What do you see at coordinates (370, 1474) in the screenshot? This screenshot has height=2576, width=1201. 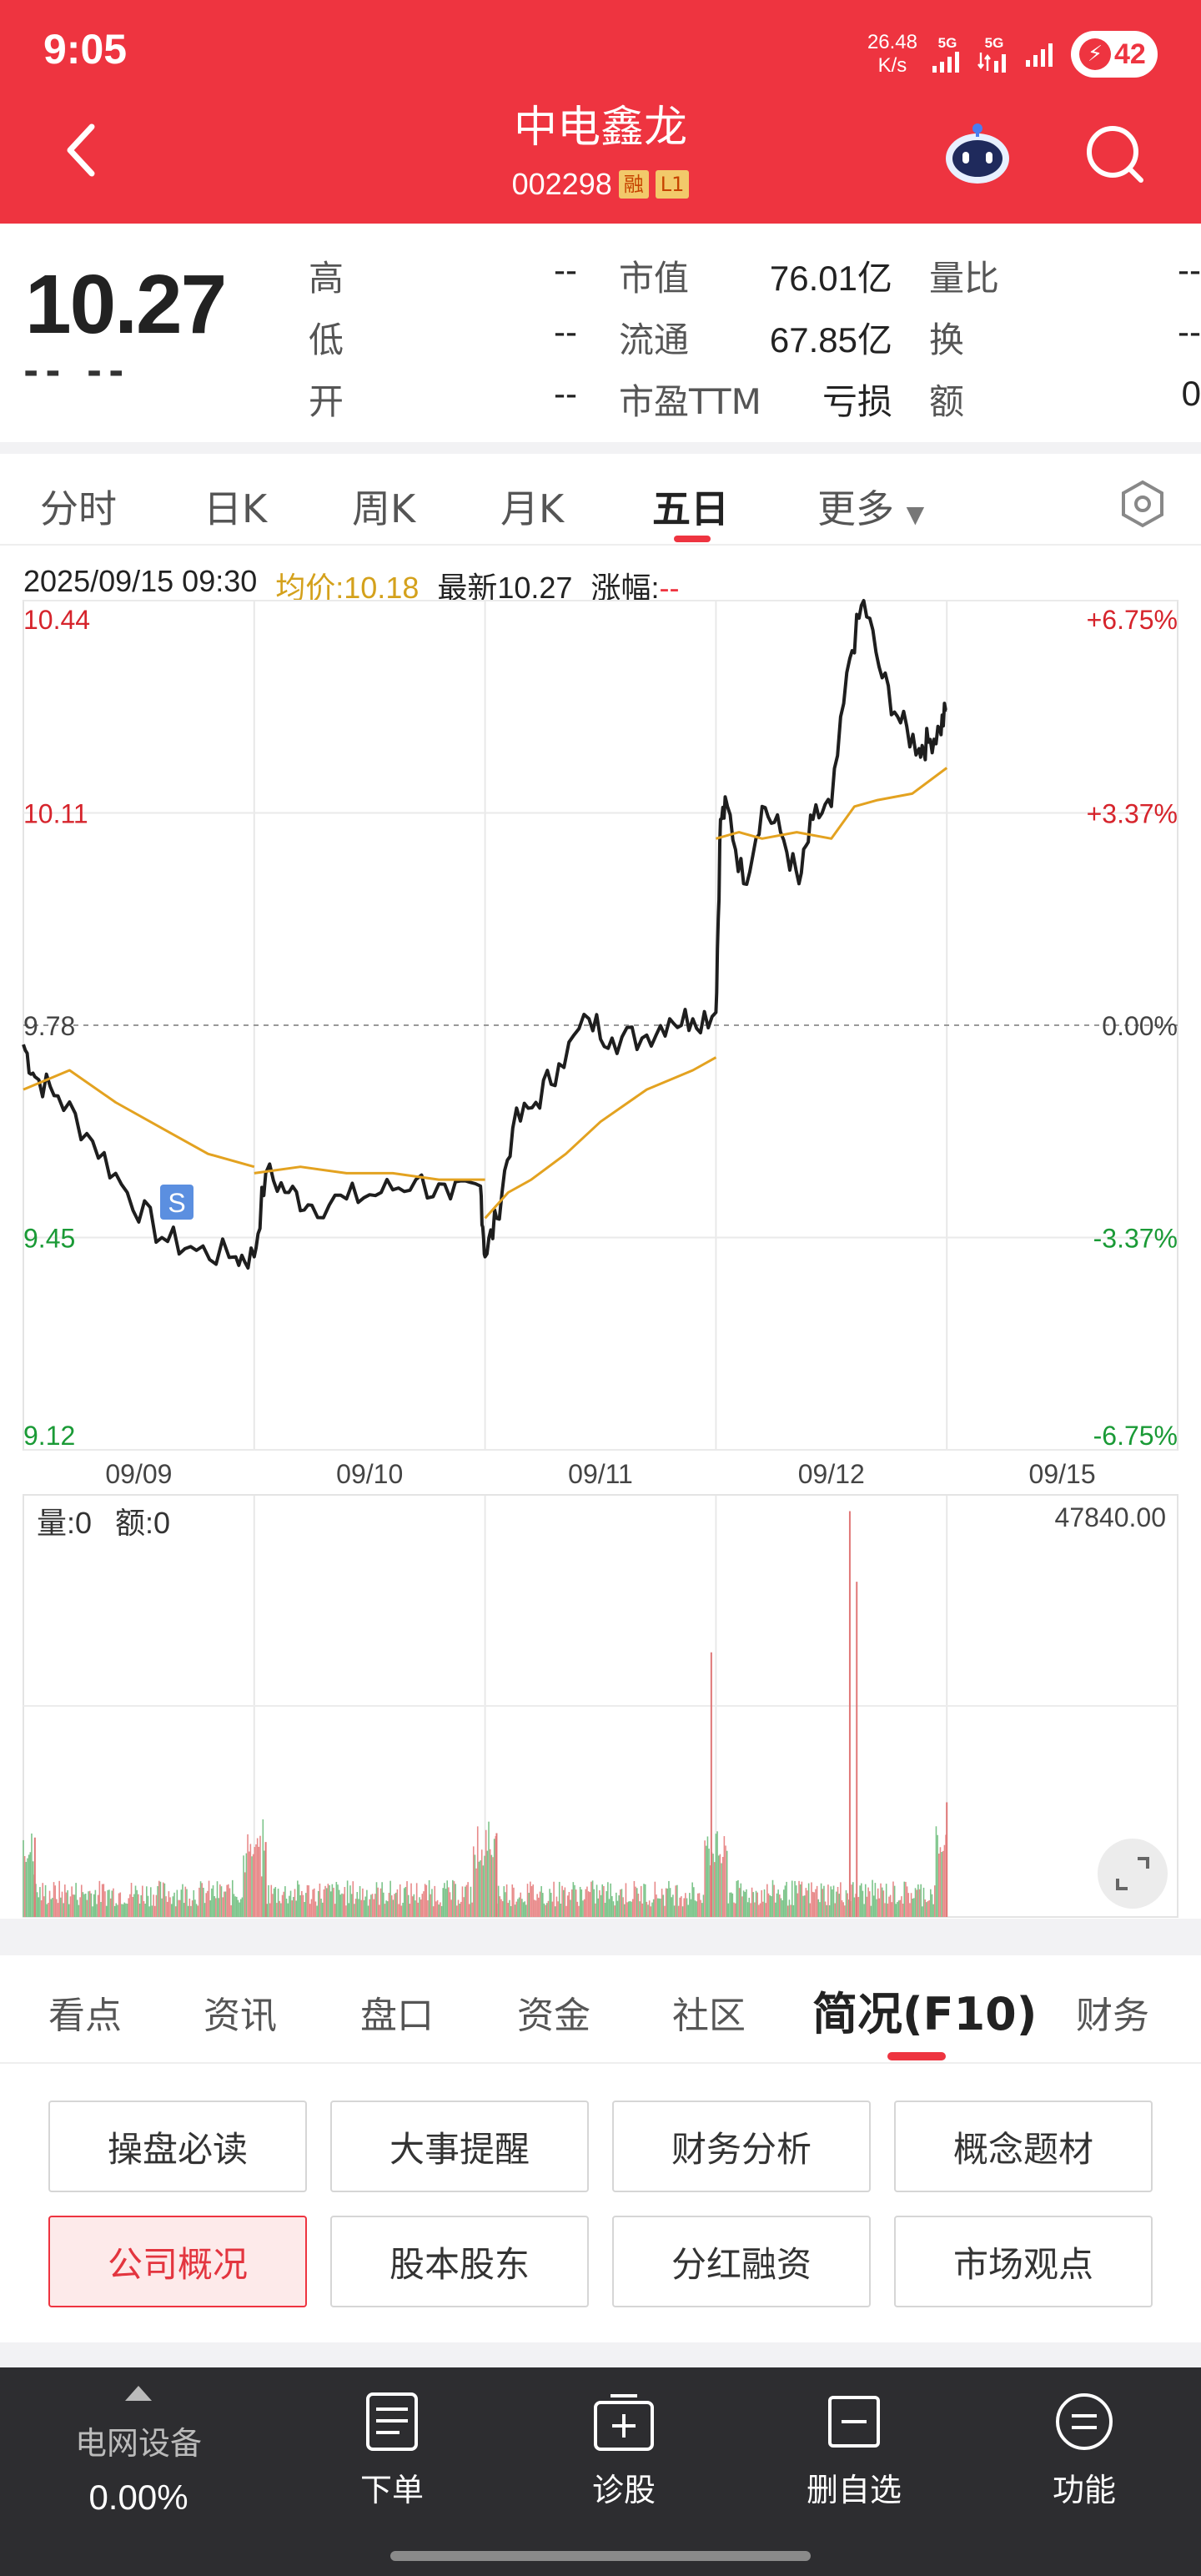 I see `date-tick-label: 09/10` at bounding box center [370, 1474].